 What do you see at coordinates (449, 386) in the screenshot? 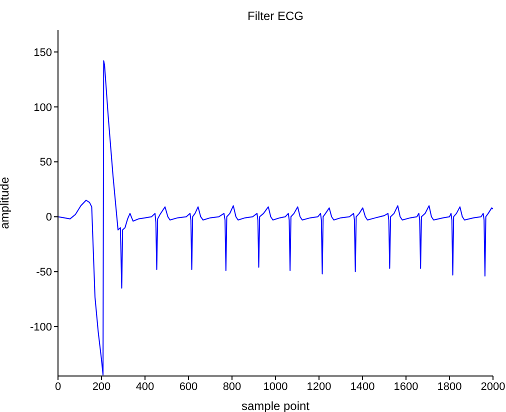
I see `x-tick-label: 1800` at bounding box center [449, 386].